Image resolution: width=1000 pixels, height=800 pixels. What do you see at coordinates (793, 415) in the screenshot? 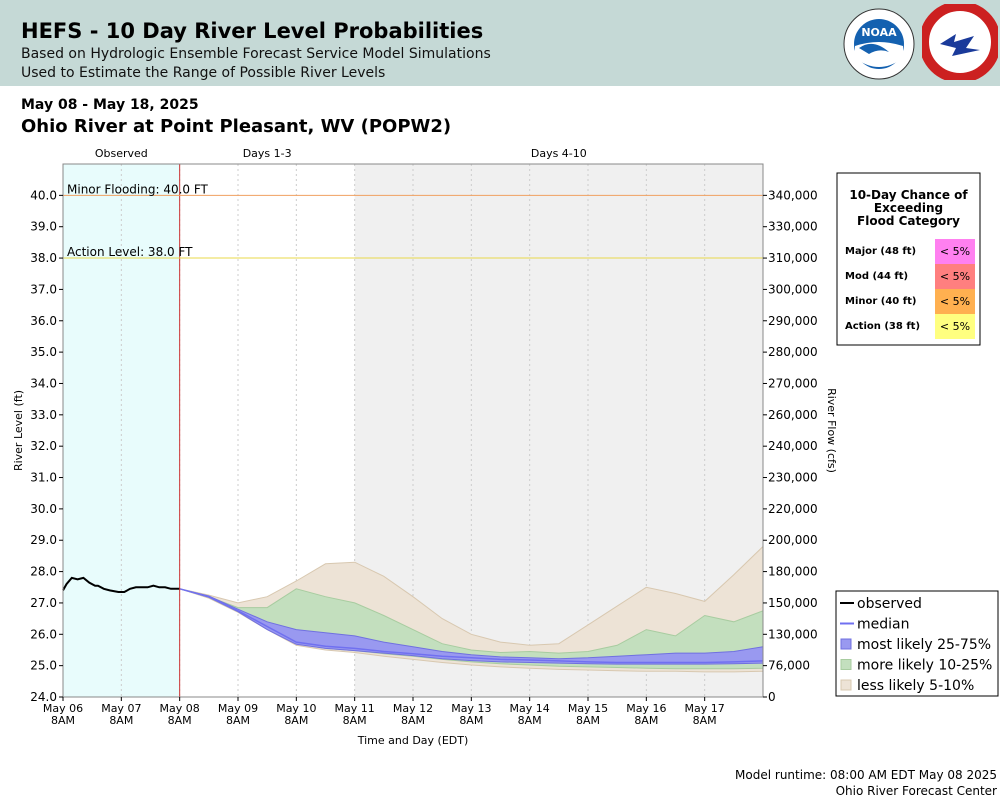
I see `y2-tick-label: 260,000` at bounding box center [793, 415].